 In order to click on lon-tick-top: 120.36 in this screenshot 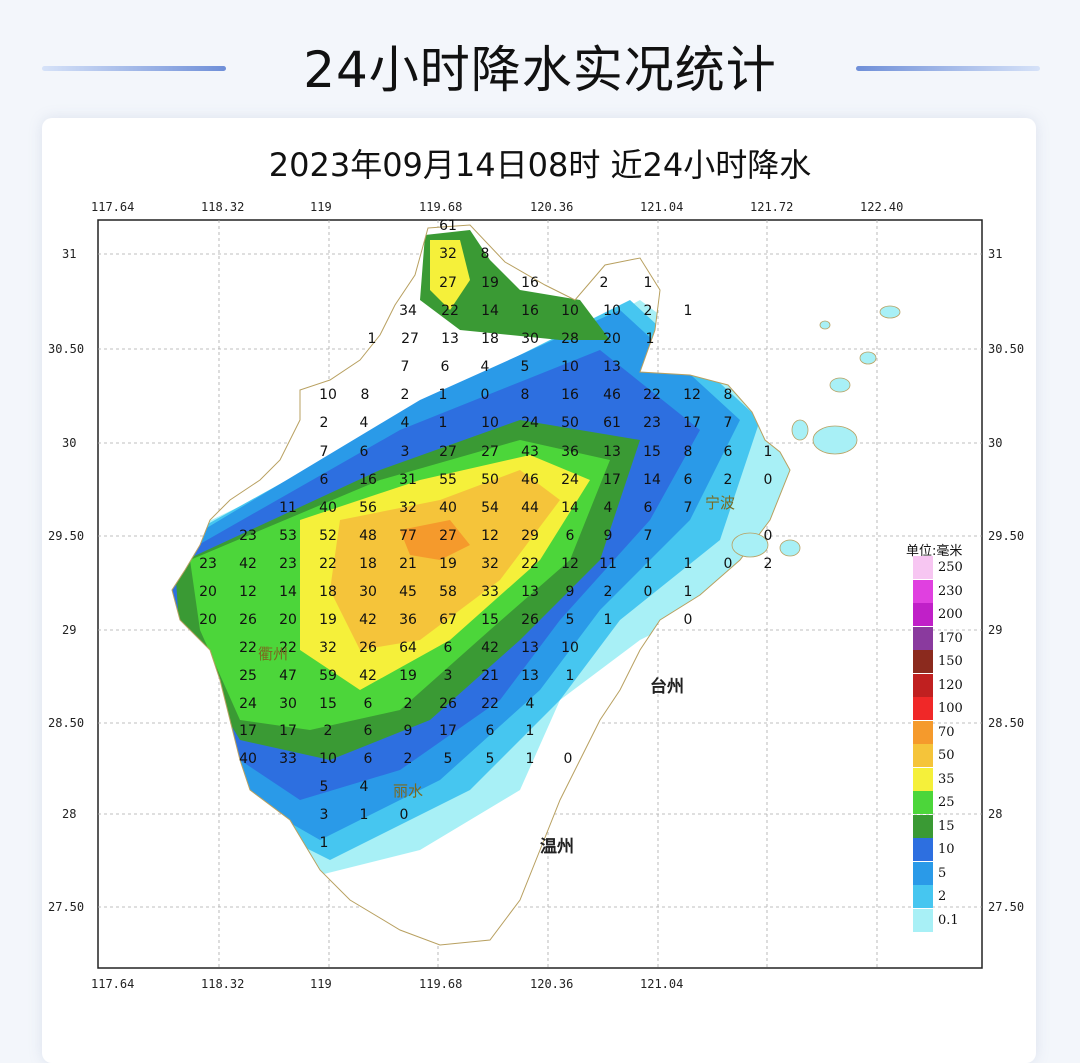, I will do `click(552, 207)`.